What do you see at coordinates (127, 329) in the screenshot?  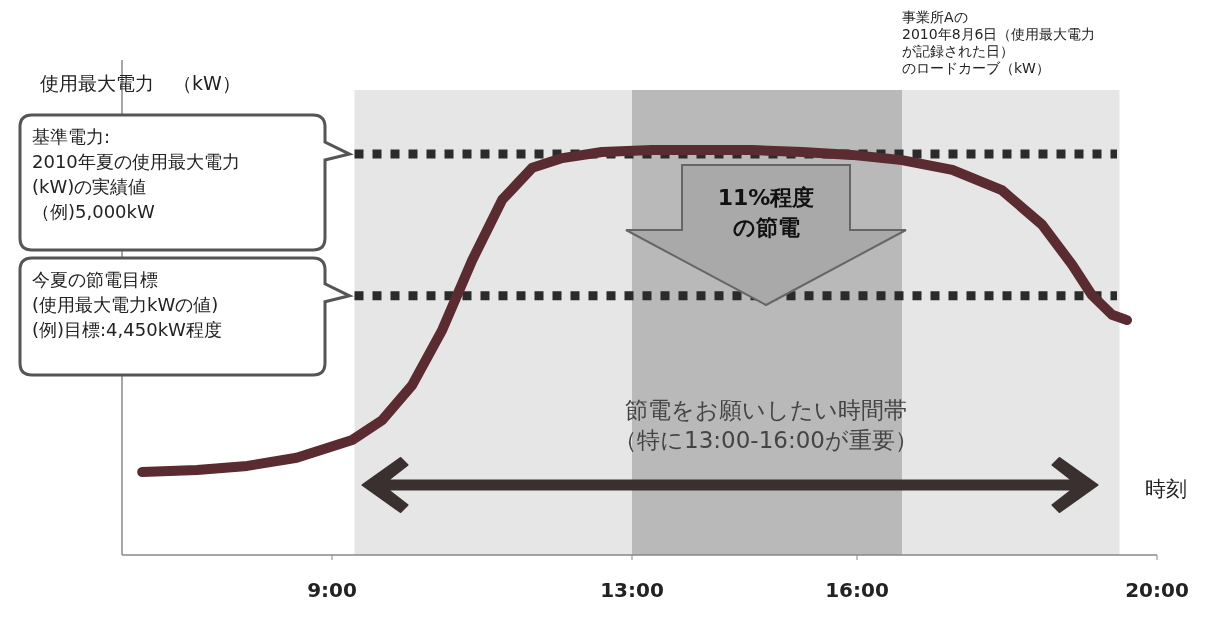 I see `annotation: (例)目標:4,450kW程度` at bounding box center [127, 329].